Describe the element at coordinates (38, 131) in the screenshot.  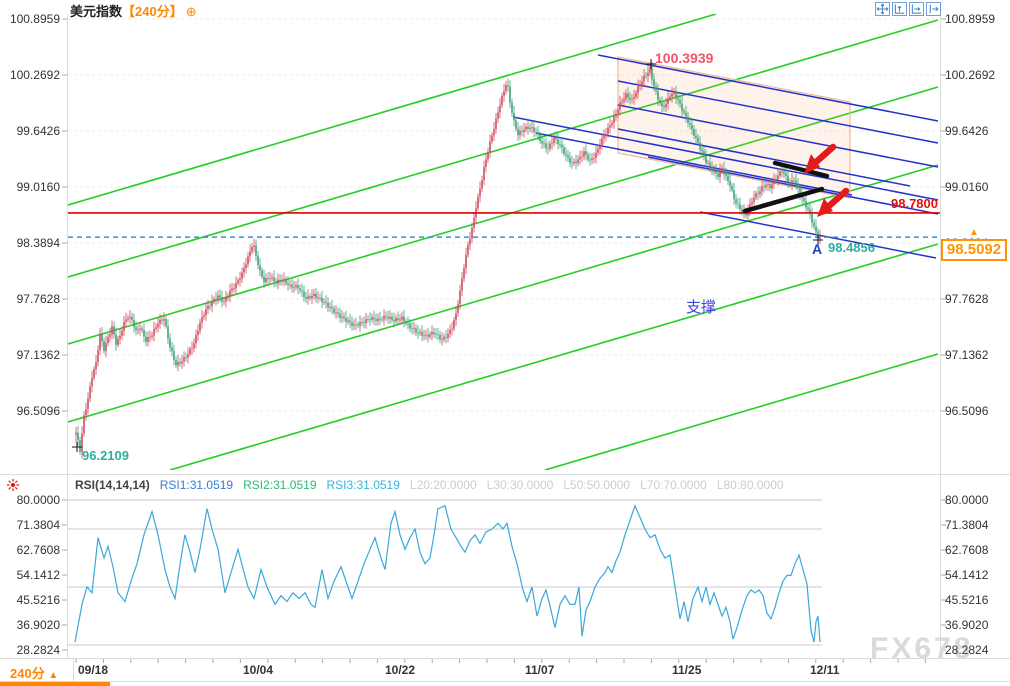
I see `price-axis-label-left: 99.6426` at that location.